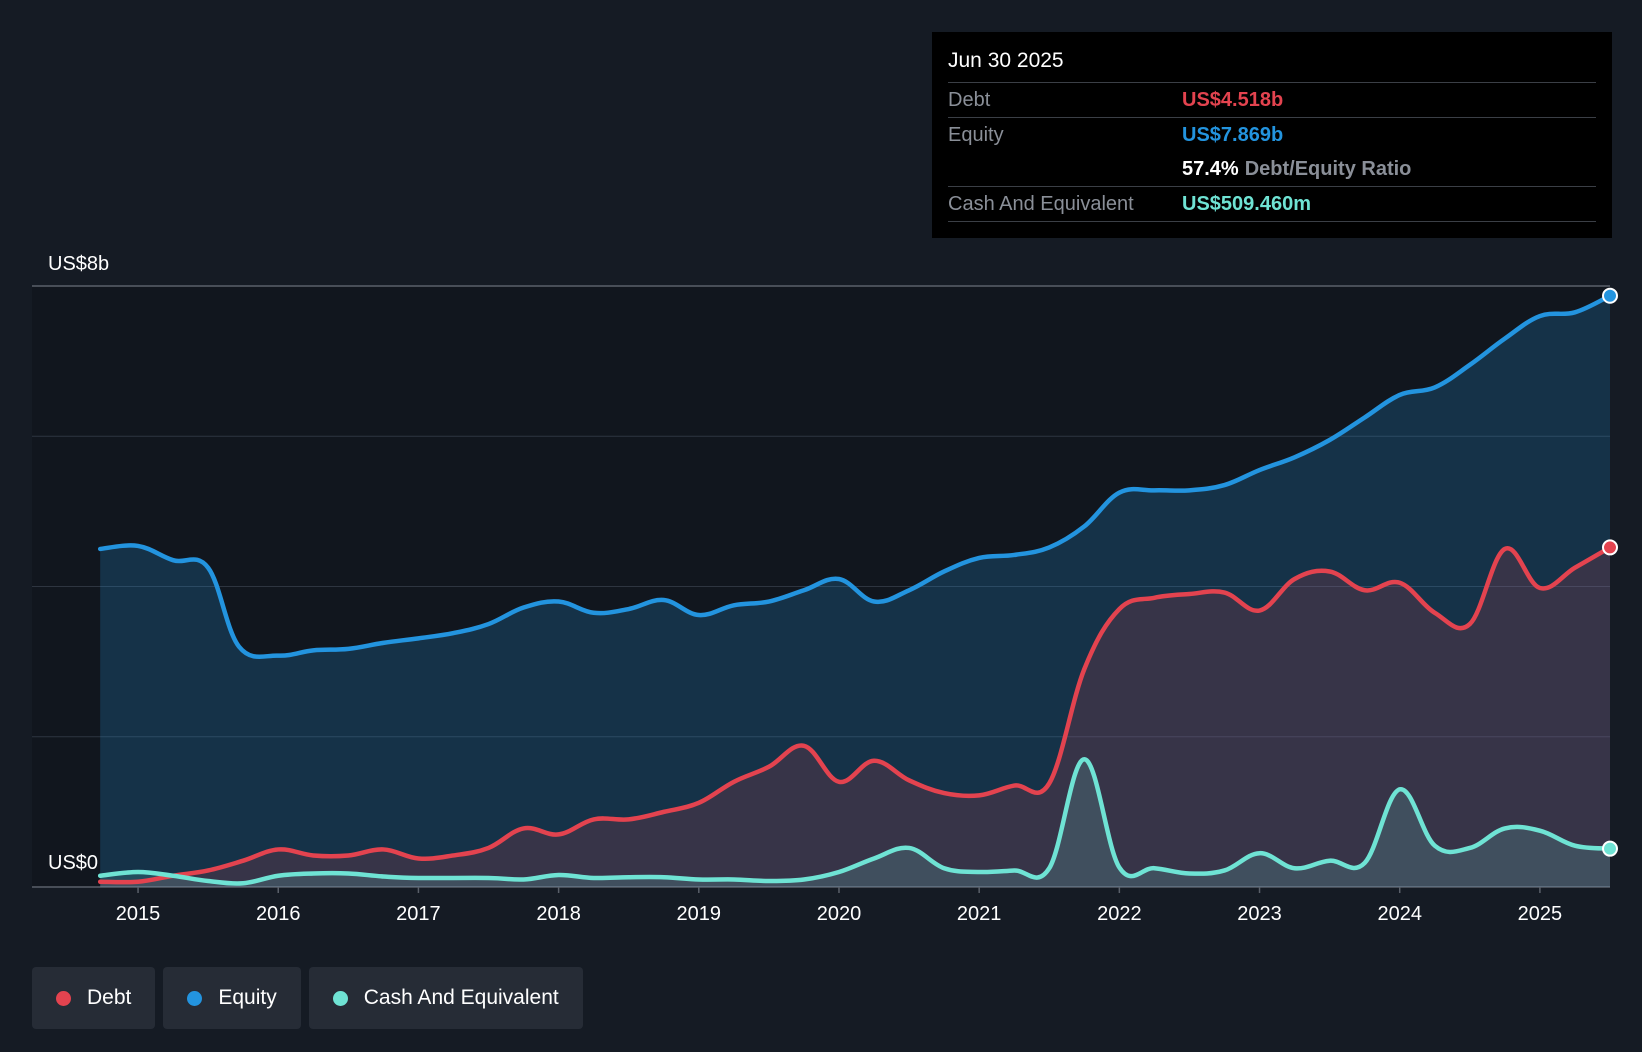 The height and width of the screenshot is (1052, 1642). Describe the element at coordinates (1610, 547) in the screenshot. I see `debt-end-marker` at that location.